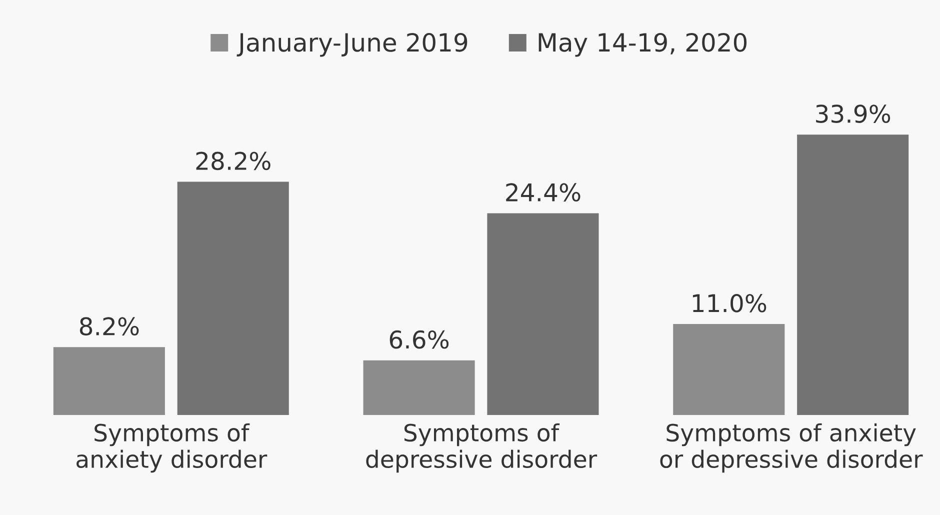 This screenshot has height=515, width=940. Describe the element at coordinates (853, 113) in the screenshot. I see `data-label: 33.9%` at that location.